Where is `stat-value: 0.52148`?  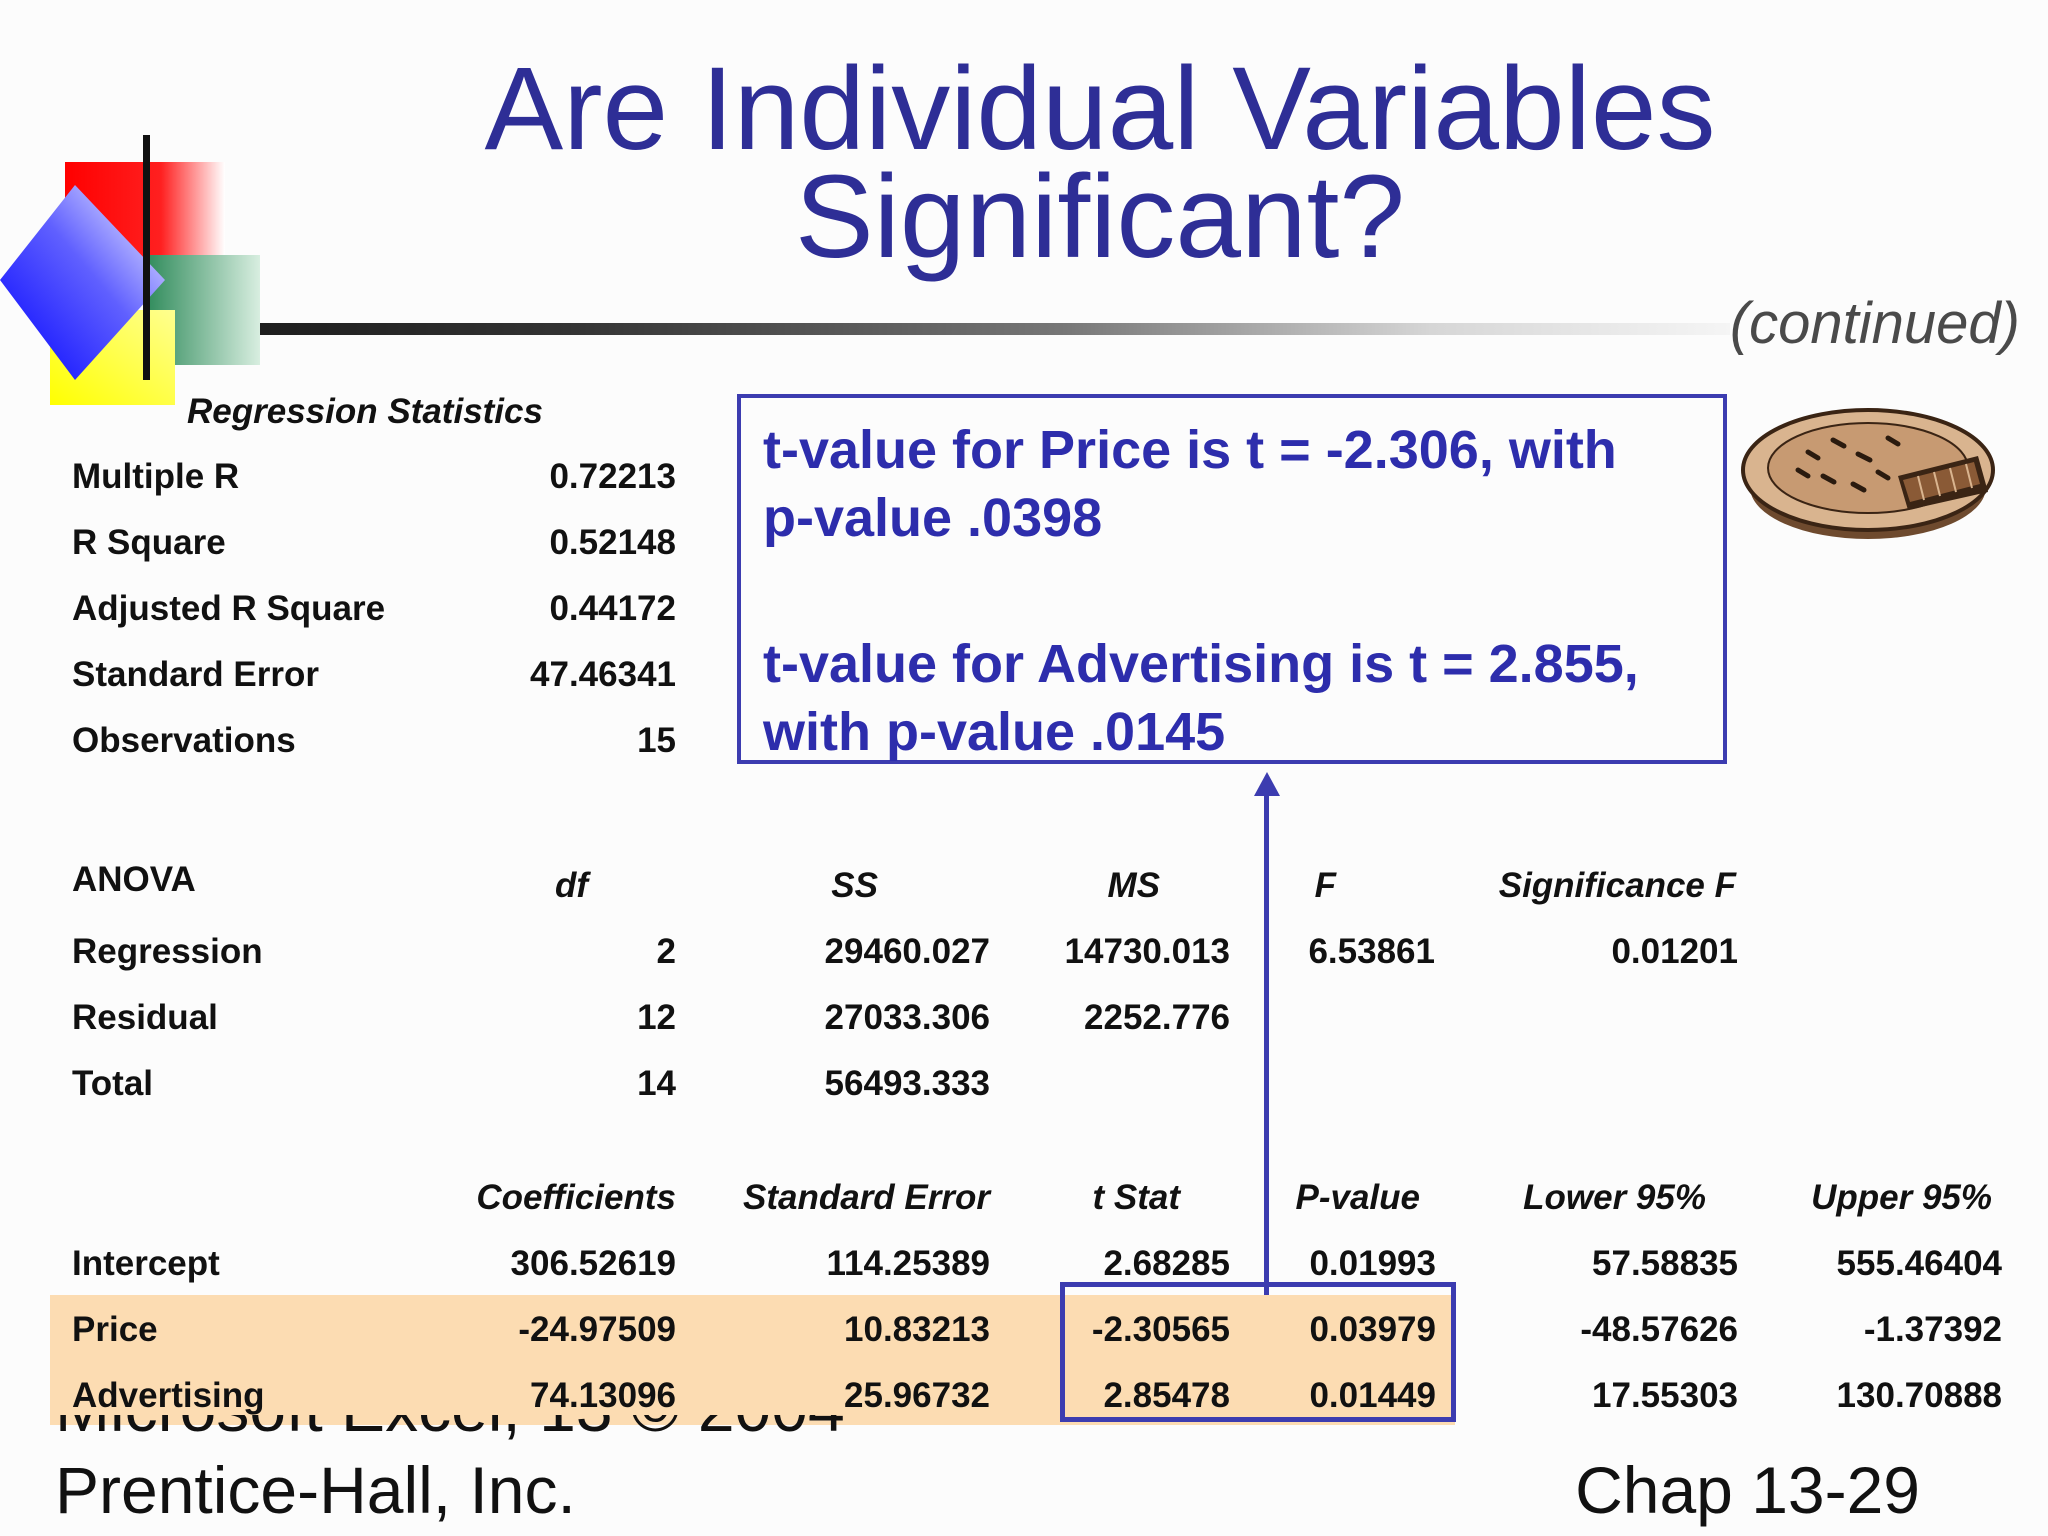 stat-value: 0.52148 is located at coordinates (612, 542).